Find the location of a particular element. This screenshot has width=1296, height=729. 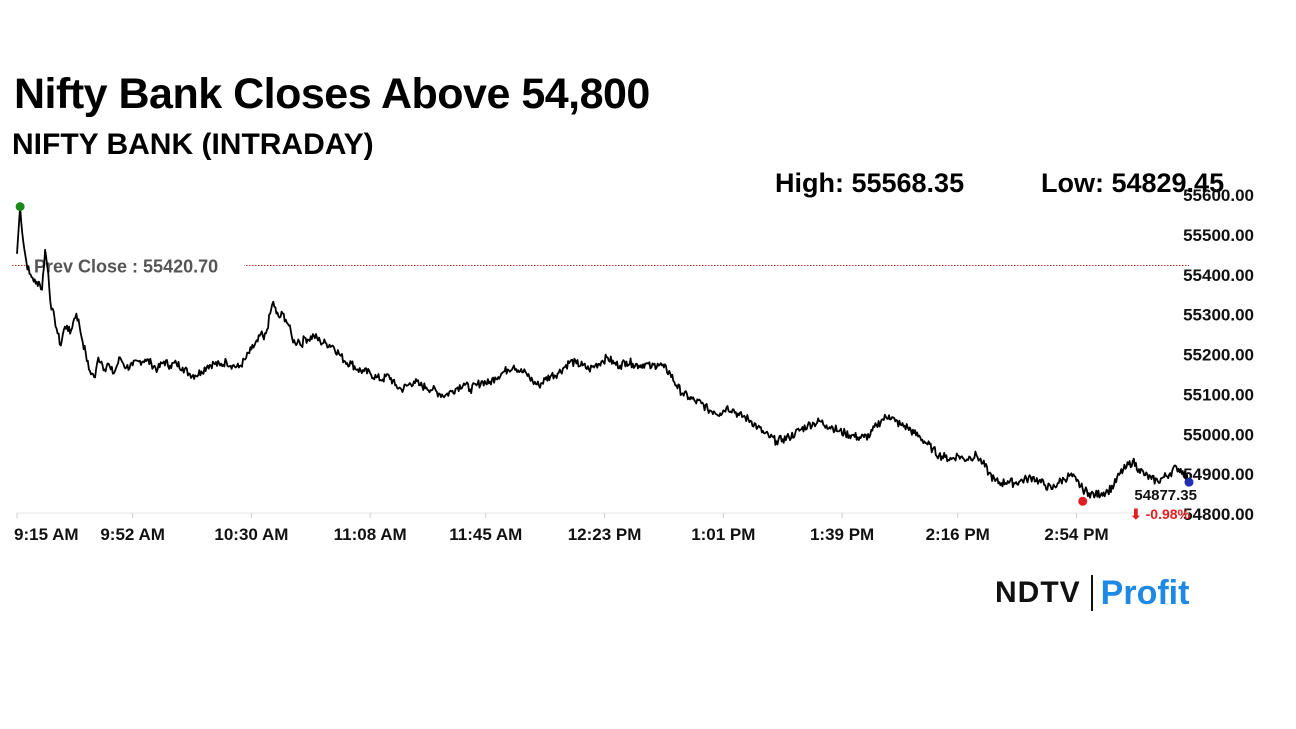

ndtv-wordmark: NDTV is located at coordinates (1038, 592).